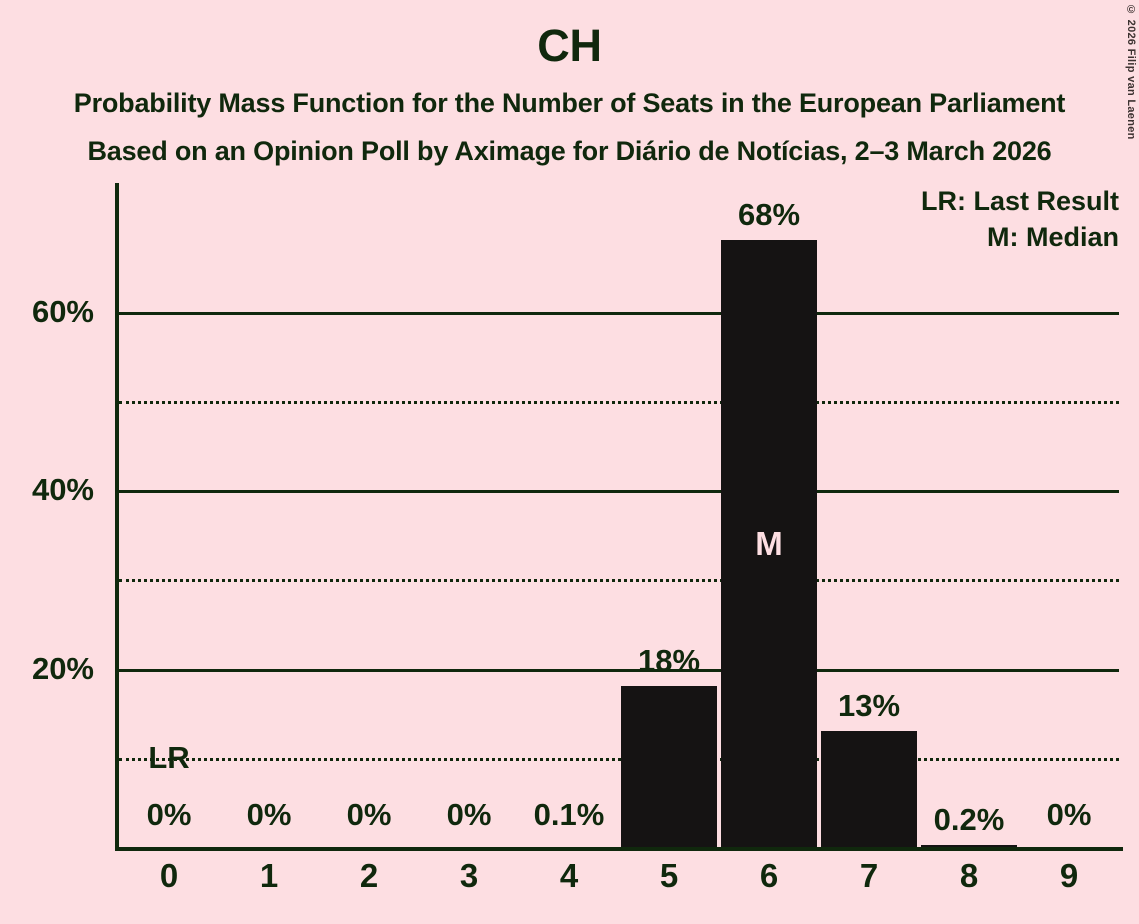  What do you see at coordinates (269, 875) in the screenshot?
I see `x-axis-tick-label: 1` at bounding box center [269, 875].